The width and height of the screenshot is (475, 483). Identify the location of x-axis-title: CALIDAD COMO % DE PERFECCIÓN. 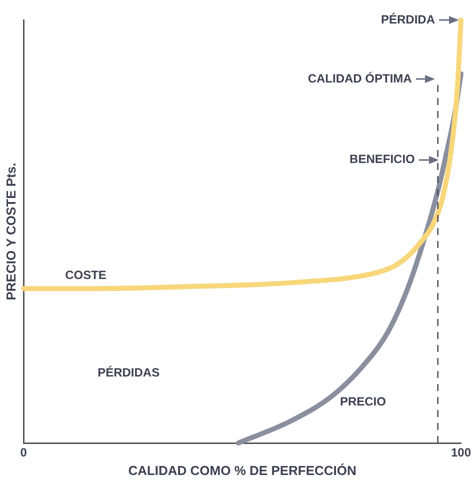
(242, 470).